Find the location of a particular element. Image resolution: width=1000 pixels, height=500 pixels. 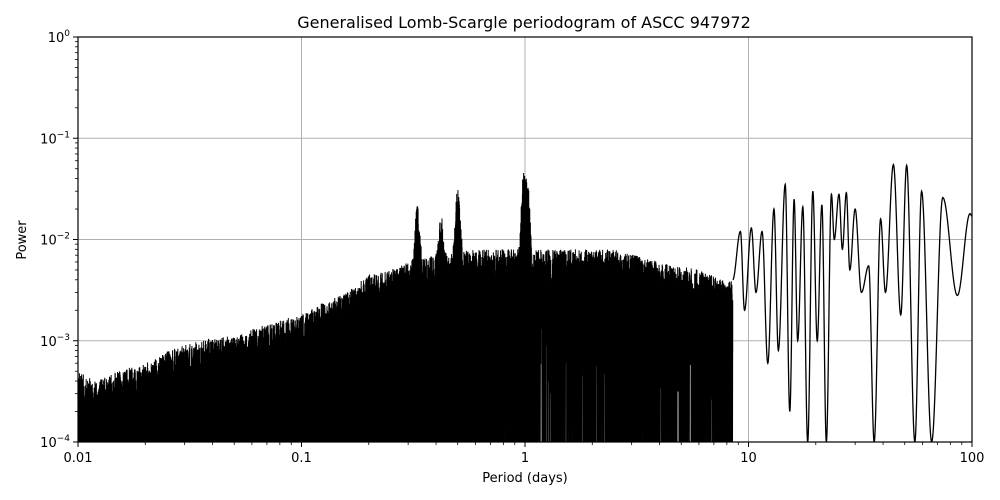

y-tick-label: 10⁻³ is located at coordinates (55, 341).